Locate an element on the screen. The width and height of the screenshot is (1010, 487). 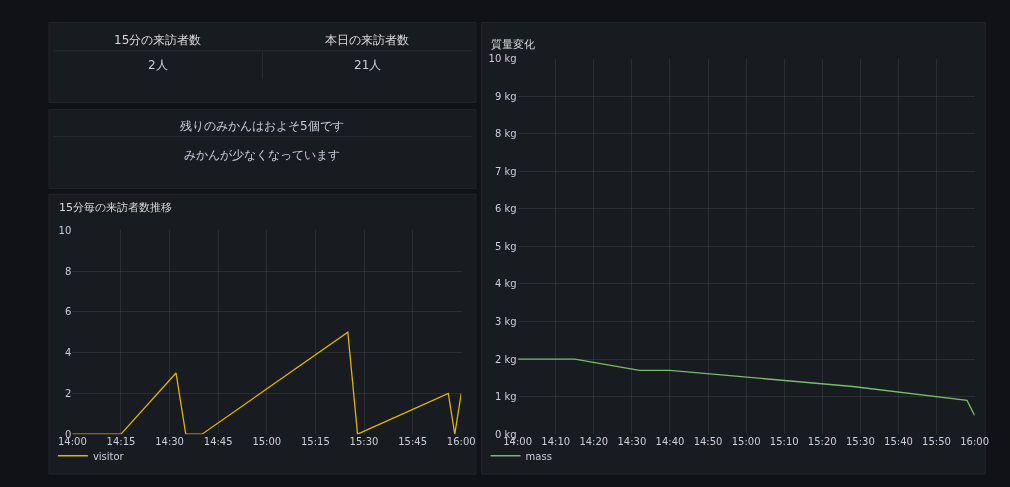
x-tick-label: 14:15 is located at coordinates (121, 442).